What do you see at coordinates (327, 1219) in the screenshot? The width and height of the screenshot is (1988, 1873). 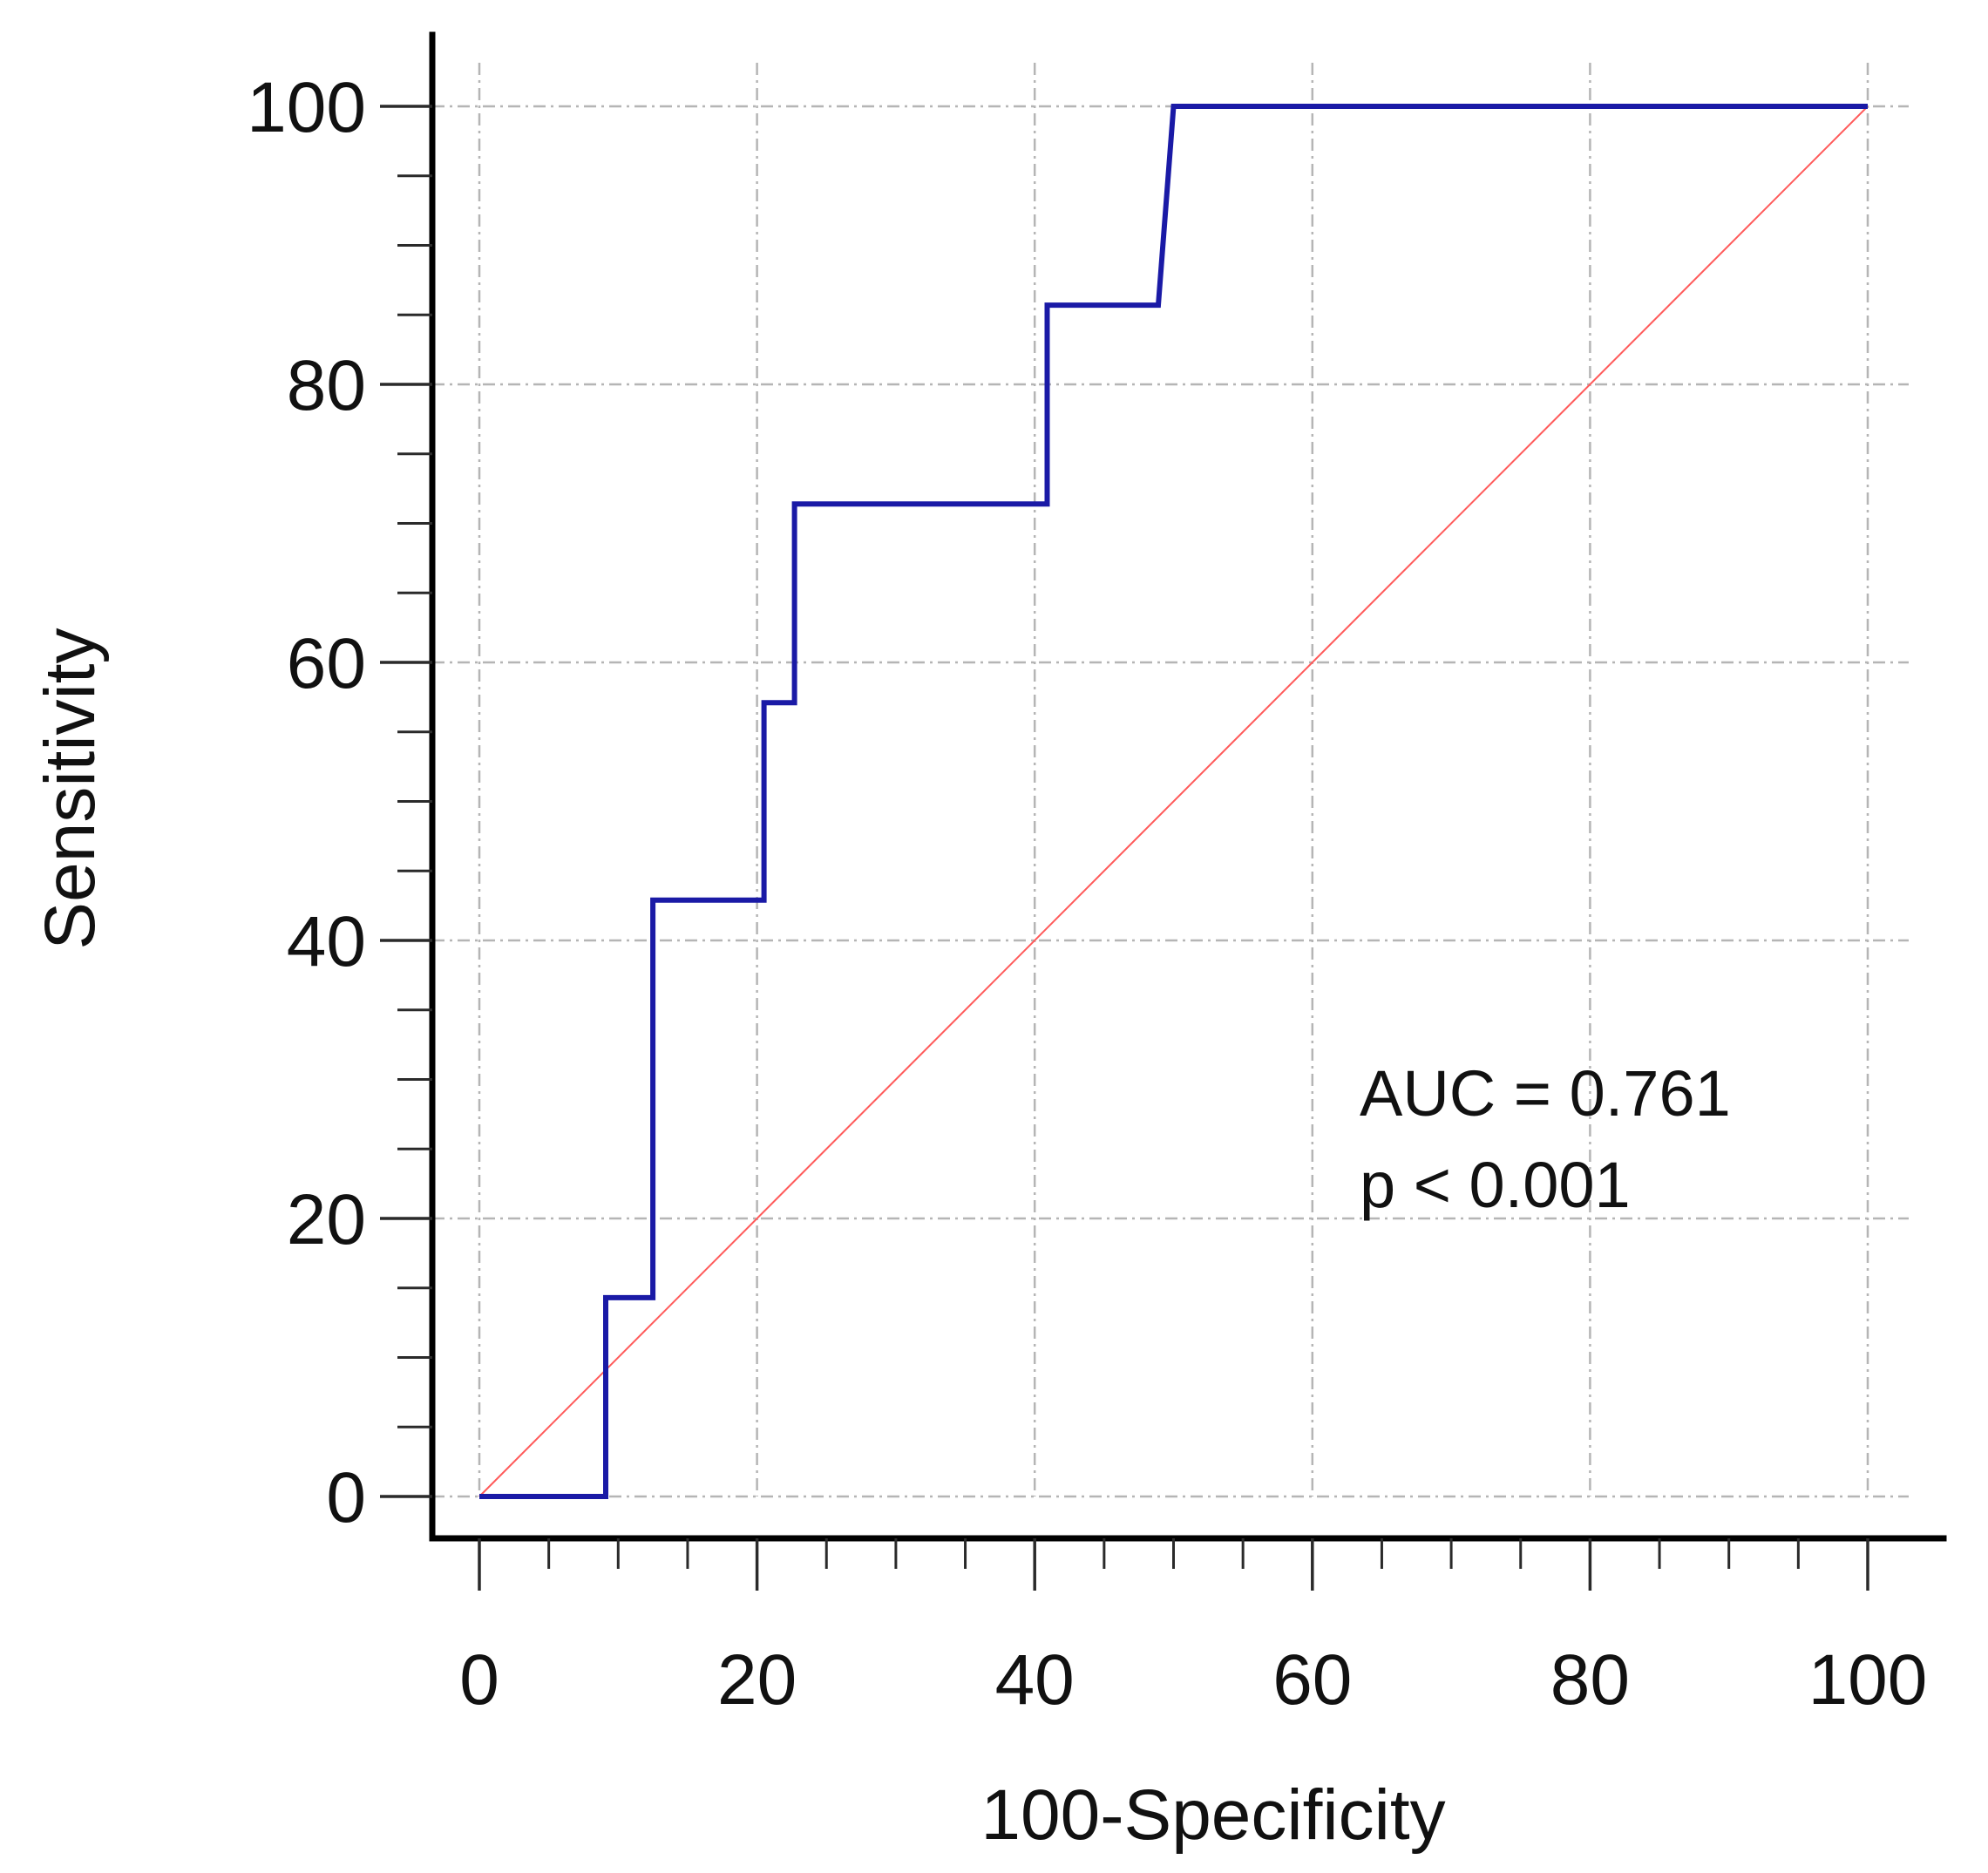 I see `y-tick-label: 20` at bounding box center [327, 1219].